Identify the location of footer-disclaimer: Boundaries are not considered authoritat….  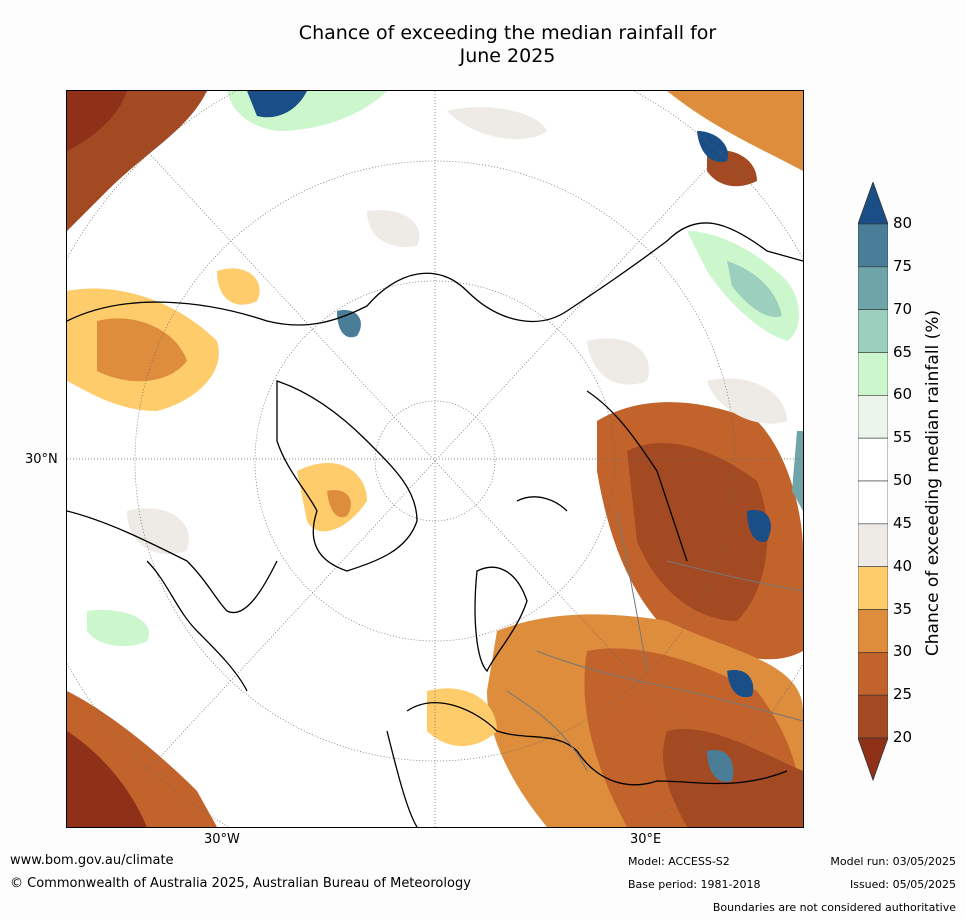
(834, 907).